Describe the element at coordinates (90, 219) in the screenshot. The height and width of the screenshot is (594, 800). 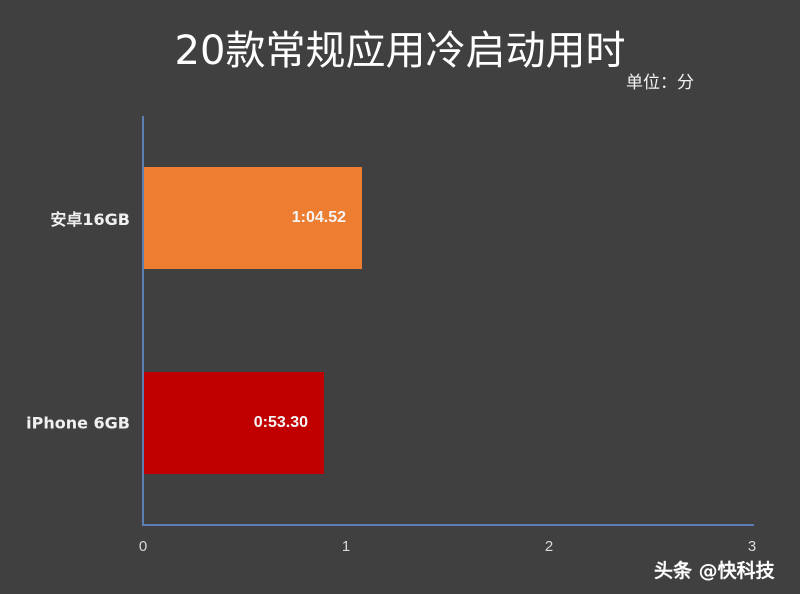
I see `category-label-android: 安卓16GB` at that location.